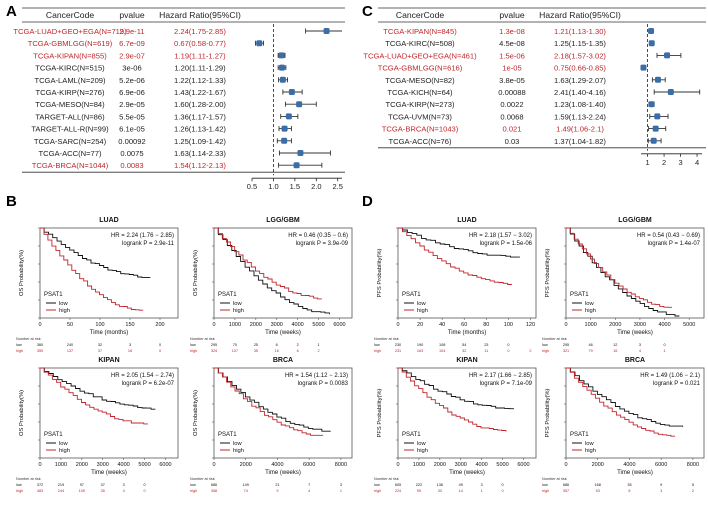 This screenshot has height=509, width=708. What do you see at coordinates (523, 465) in the screenshot?
I see `km-xtick-label: 6000` at bounding box center [523, 465].